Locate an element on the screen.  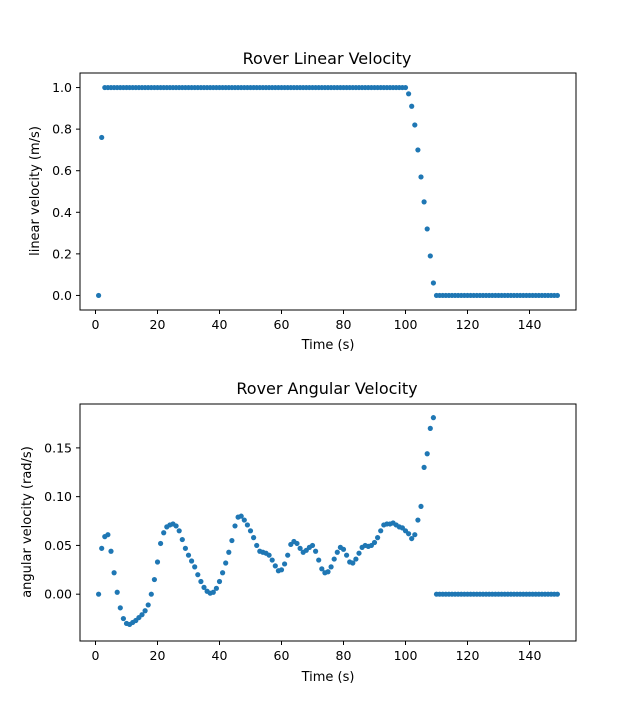
linear-velocity-x-tick-label: 40 is located at coordinates (220, 324).